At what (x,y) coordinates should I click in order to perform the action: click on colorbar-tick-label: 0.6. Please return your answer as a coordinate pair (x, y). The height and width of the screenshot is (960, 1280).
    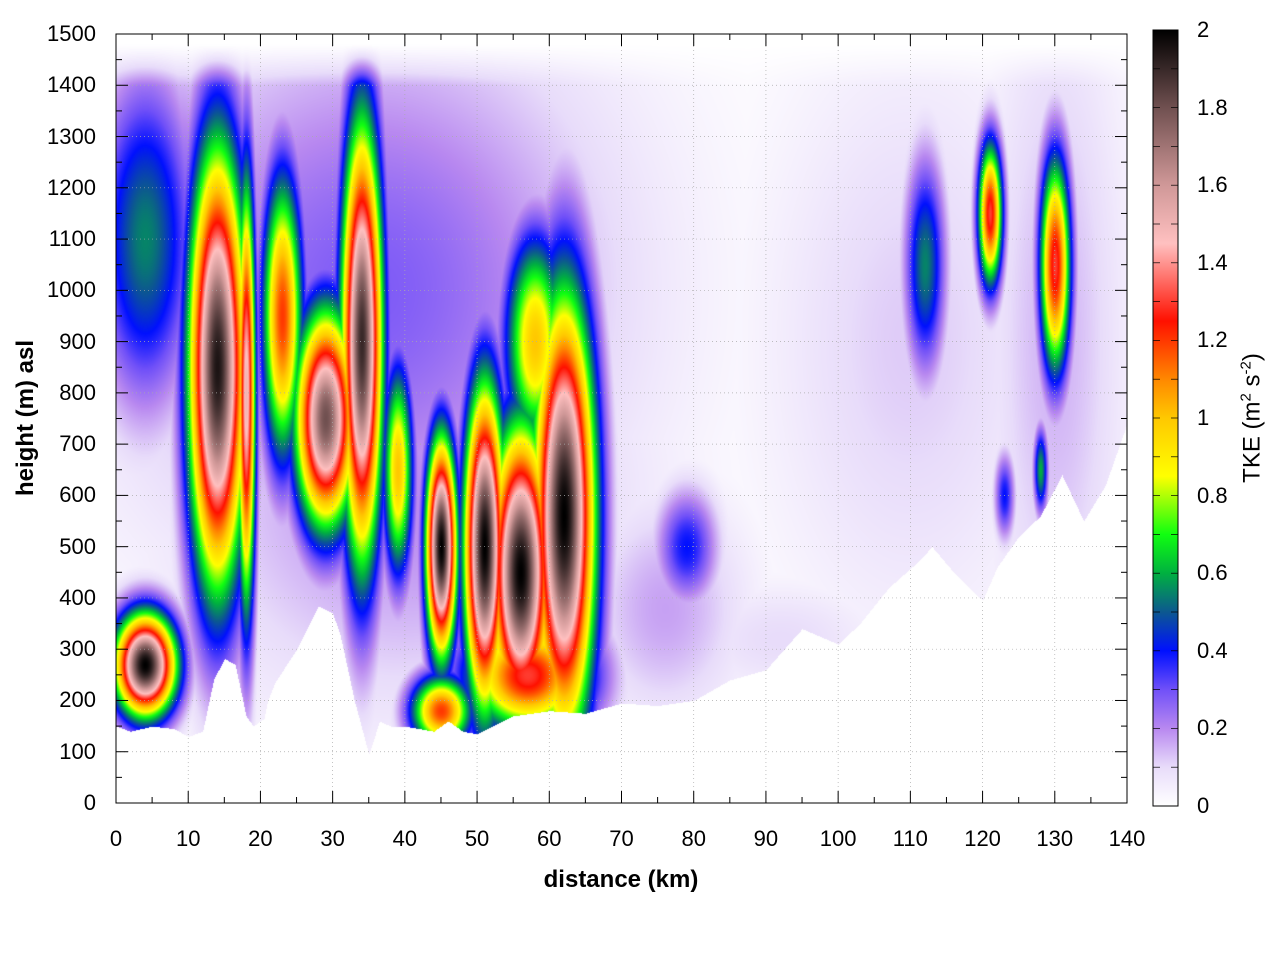
    Looking at the image, I should click on (1212, 573).